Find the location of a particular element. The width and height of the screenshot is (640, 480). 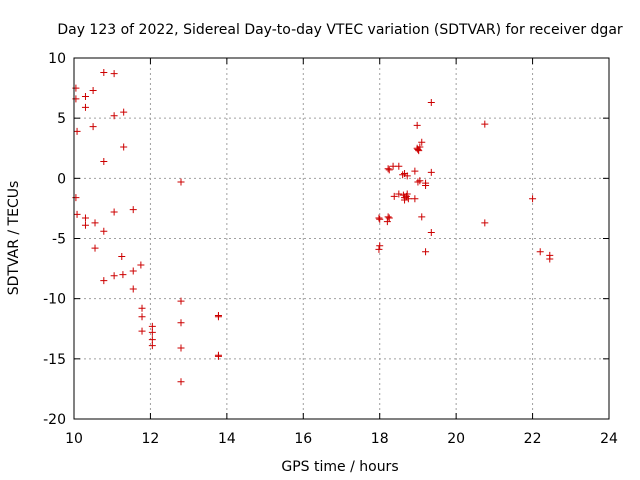

x-tick-label: 12 is located at coordinates (151, 439).